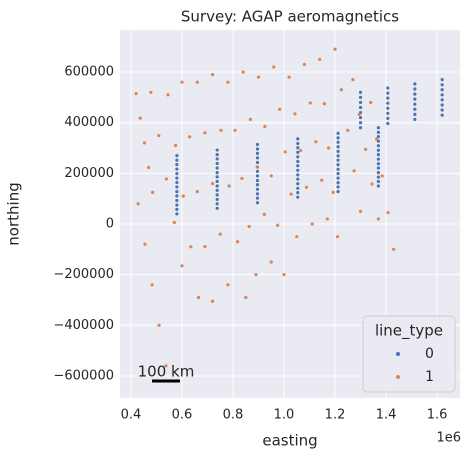 Image resolution: width=471 pixels, height=461 pixels. Describe the element at coordinates (284, 415) in the screenshot. I see `x-tick-label: 1.0` at that location.